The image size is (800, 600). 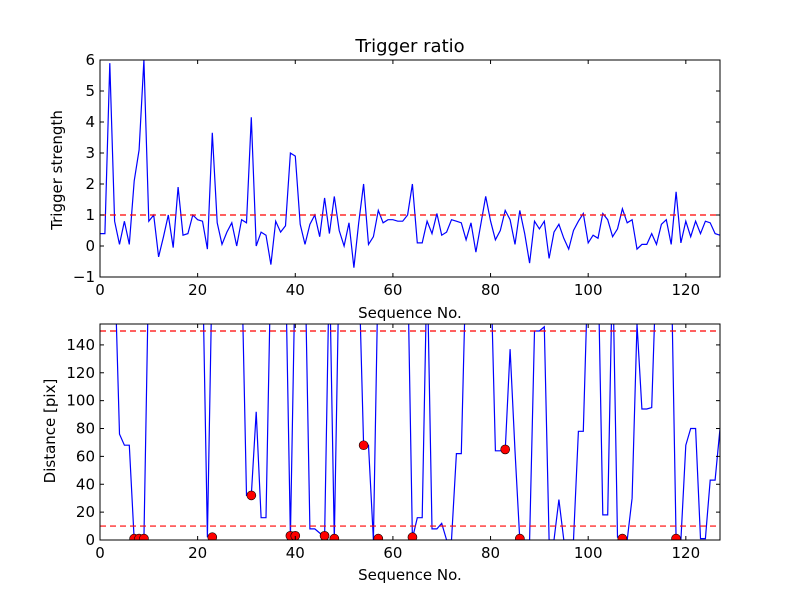 I want to click on trigger-x-tick-label: 20, so click(x=197, y=290).